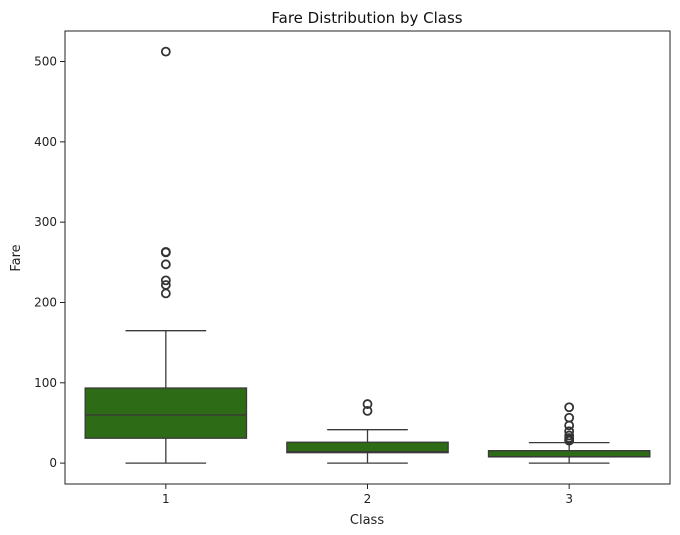  I want to click on y-tick-label: 400, so click(45, 142).